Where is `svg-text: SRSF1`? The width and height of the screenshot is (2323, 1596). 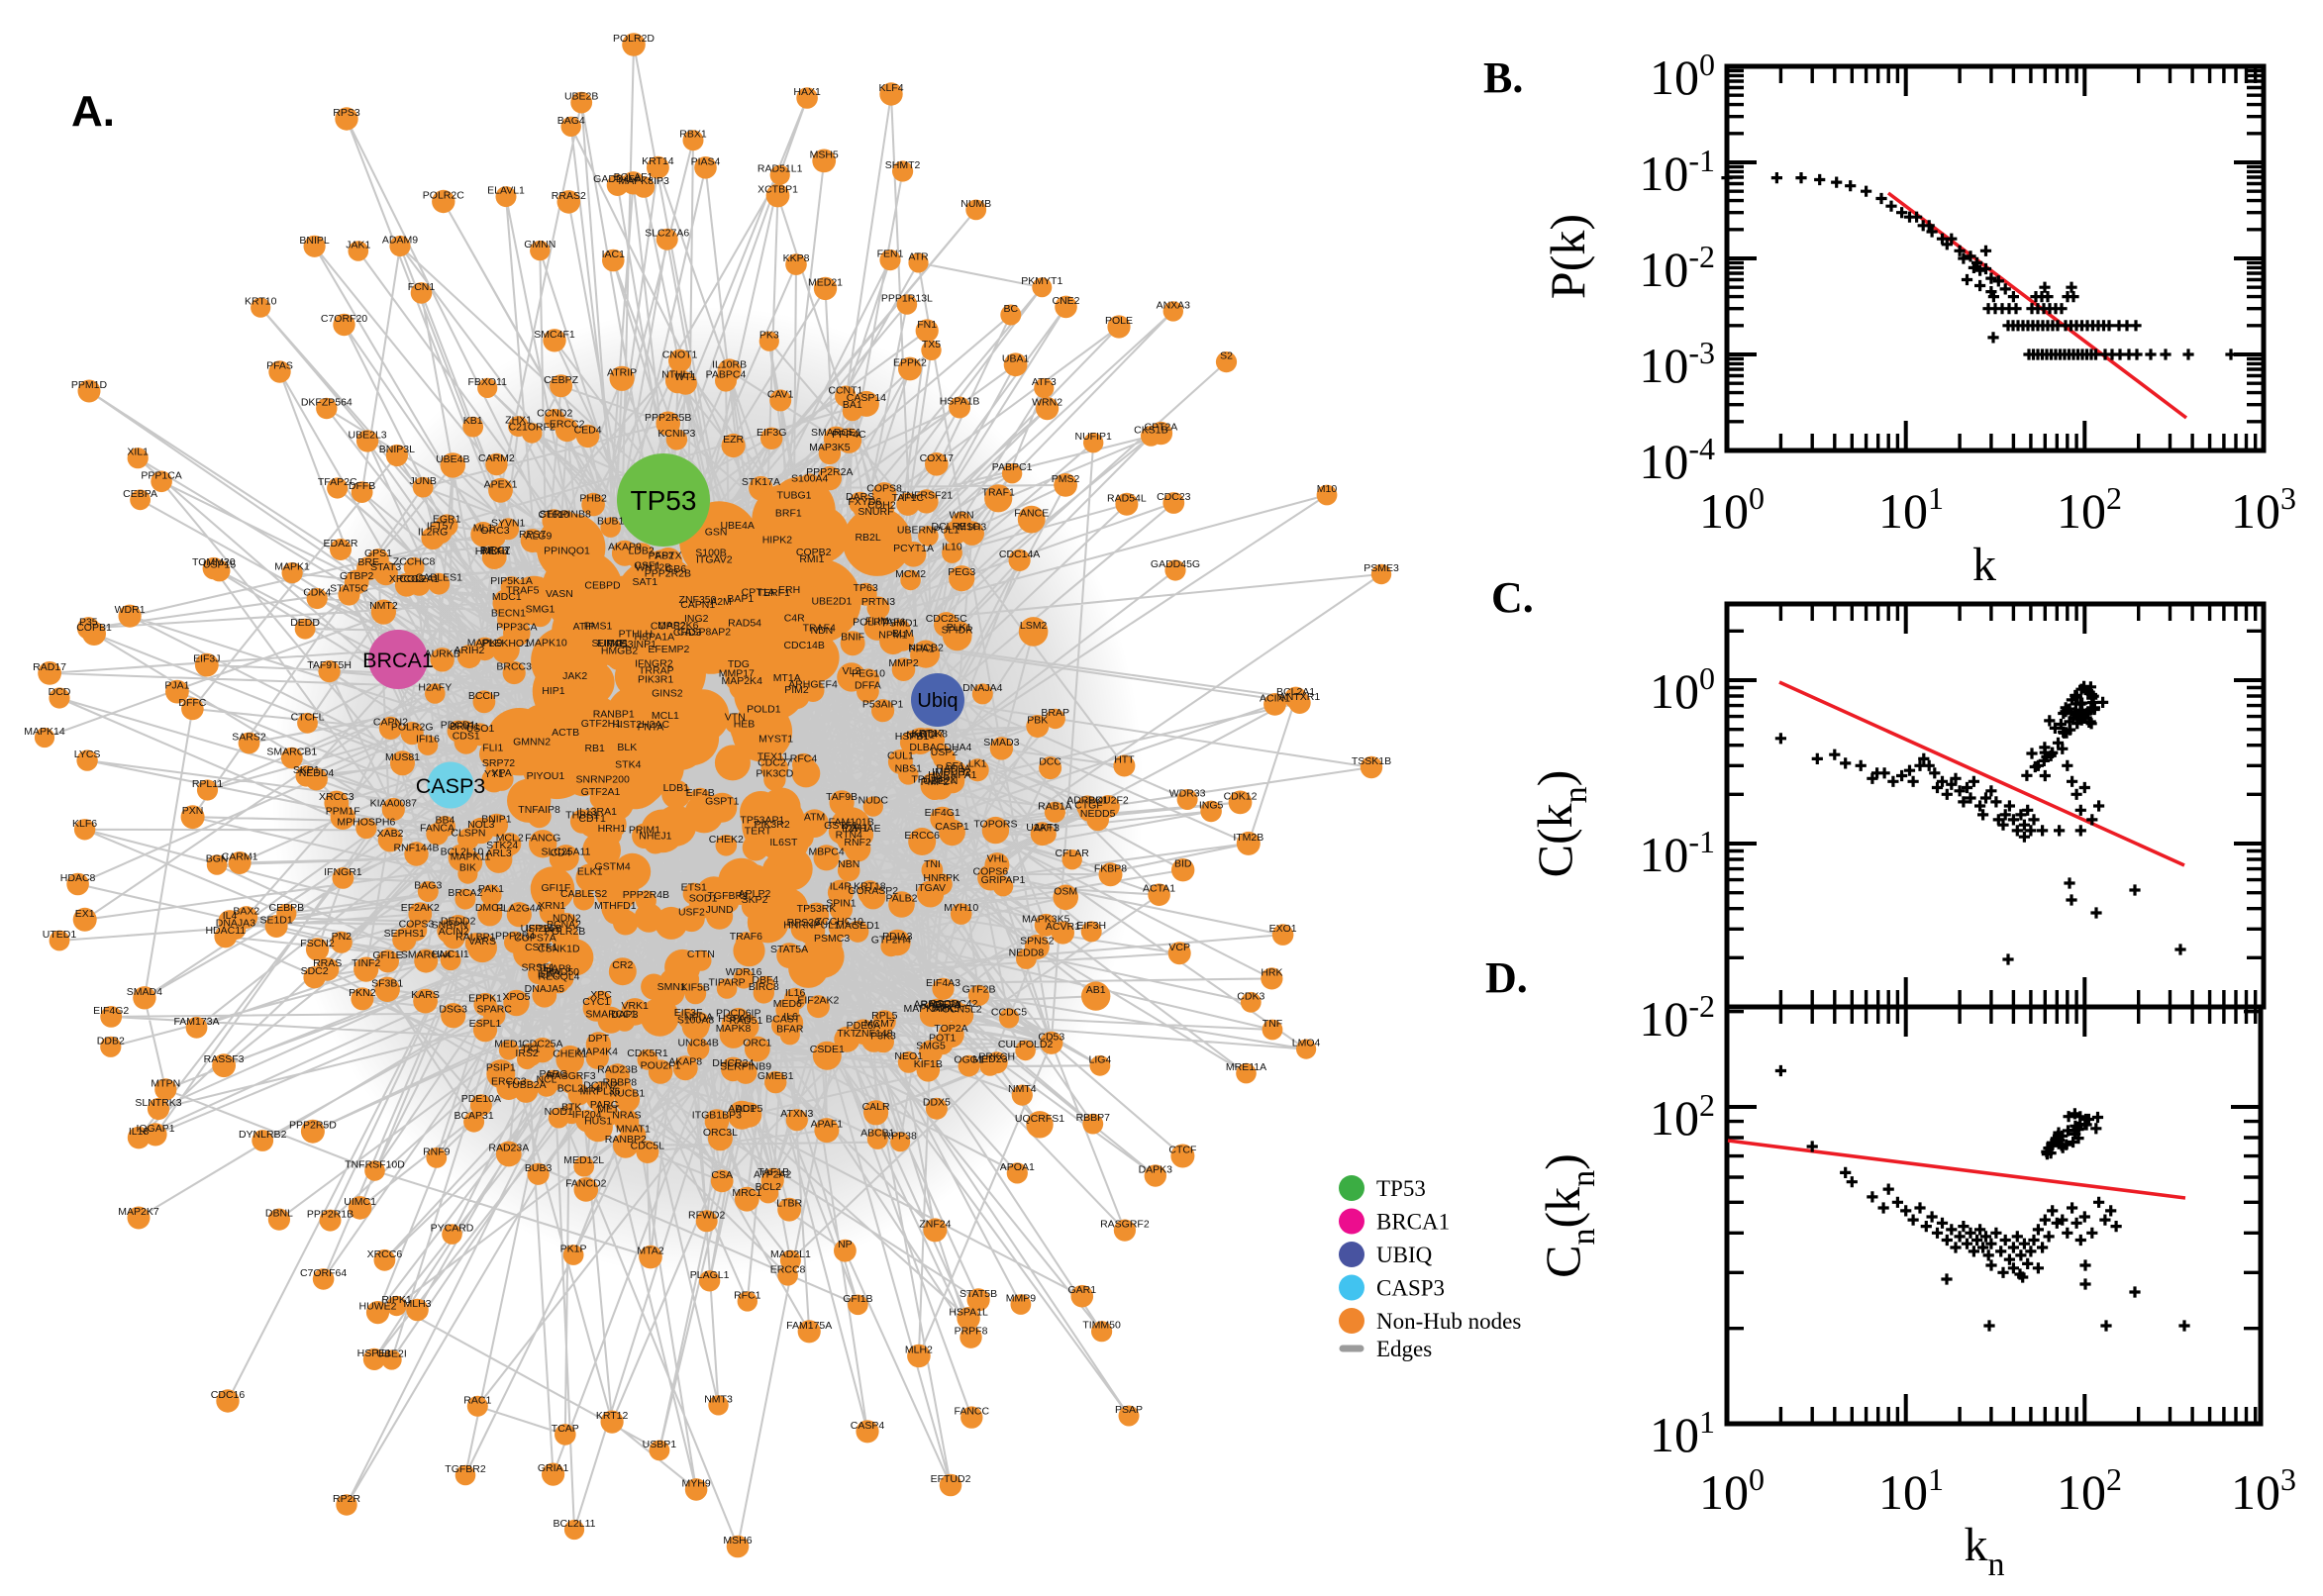
svg-text: SRSF1 is located at coordinates (538, 968).